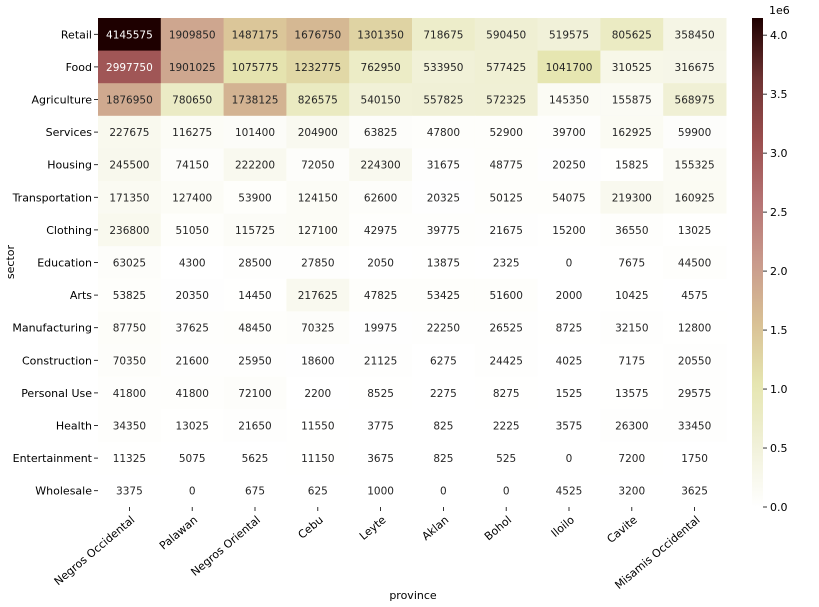  What do you see at coordinates (95, 550) in the screenshot?
I see `x-tick-label: Negros Occidental` at bounding box center [95, 550].